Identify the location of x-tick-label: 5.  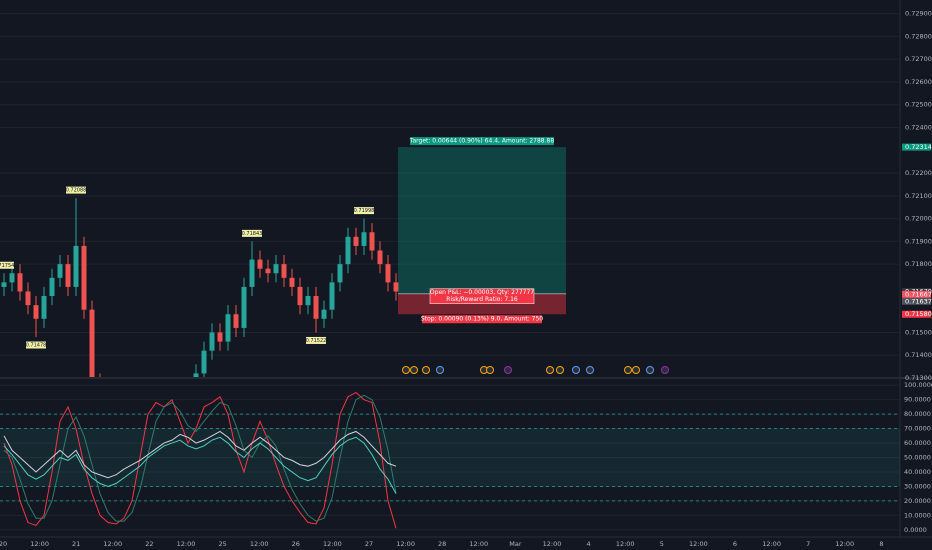
(662, 544).